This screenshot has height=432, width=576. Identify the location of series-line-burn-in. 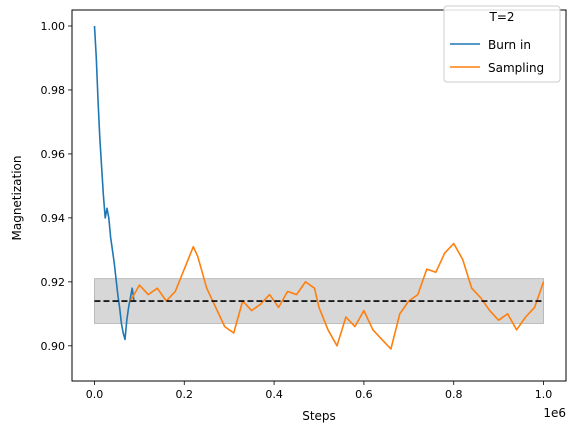
(114, 183).